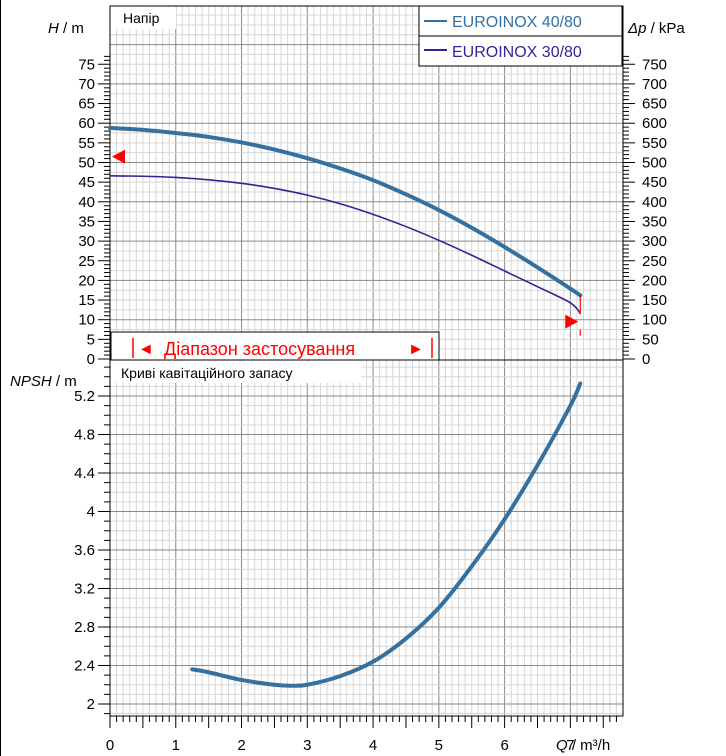  Describe the element at coordinates (654, 280) in the screenshot. I see `pressure-y-tick-label: 200` at that location.